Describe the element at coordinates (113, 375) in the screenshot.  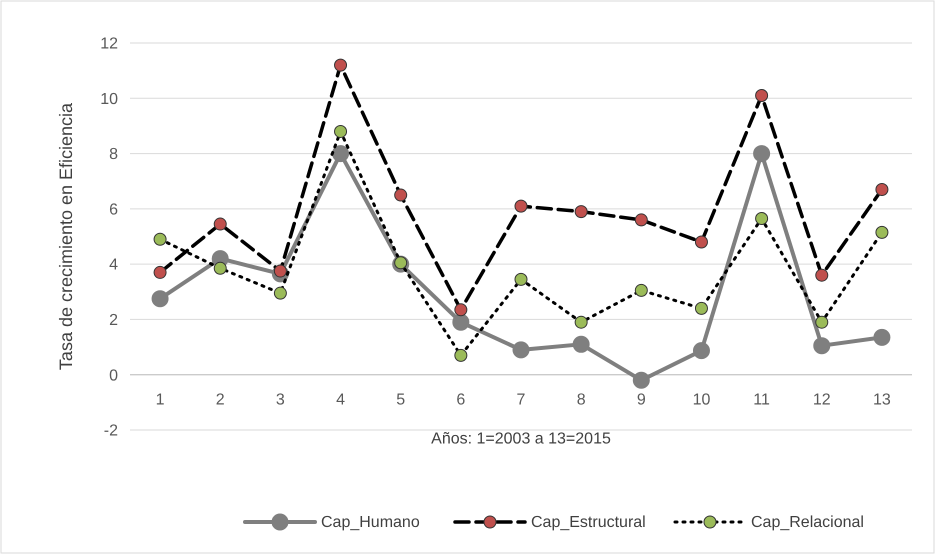
I see `y-tick-label: 0` at that location.